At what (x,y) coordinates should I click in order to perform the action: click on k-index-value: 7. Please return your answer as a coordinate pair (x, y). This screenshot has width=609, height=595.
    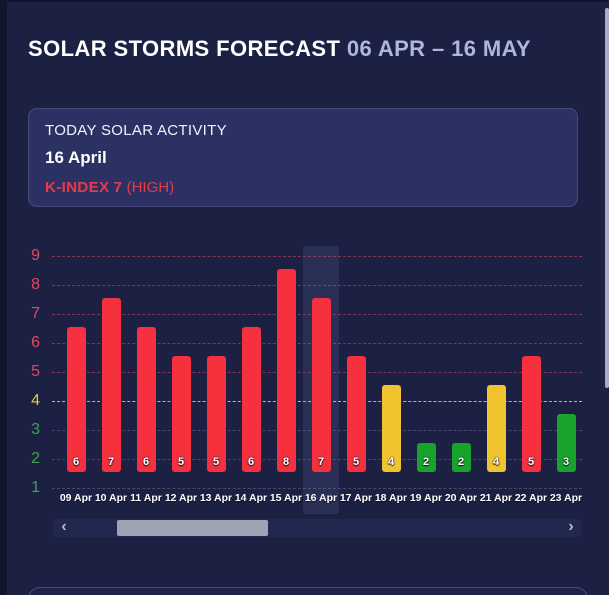
    Looking at the image, I should click on (118, 187).